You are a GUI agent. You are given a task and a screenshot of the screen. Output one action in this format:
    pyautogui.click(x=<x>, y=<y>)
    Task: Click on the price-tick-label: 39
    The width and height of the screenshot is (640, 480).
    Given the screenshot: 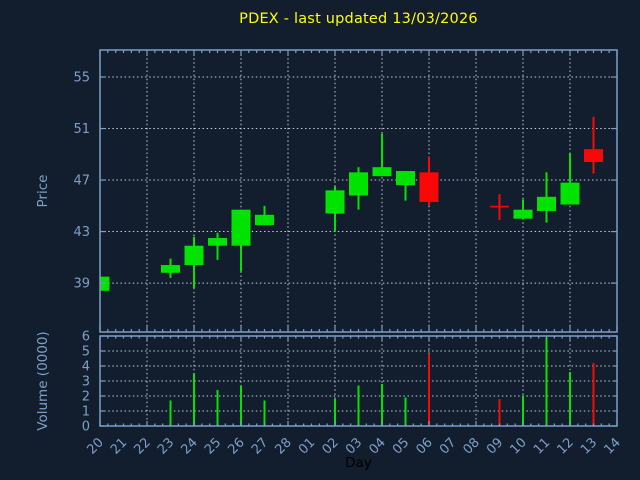 What is the action you would take?
    pyautogui.click(x=81, y=284)
    